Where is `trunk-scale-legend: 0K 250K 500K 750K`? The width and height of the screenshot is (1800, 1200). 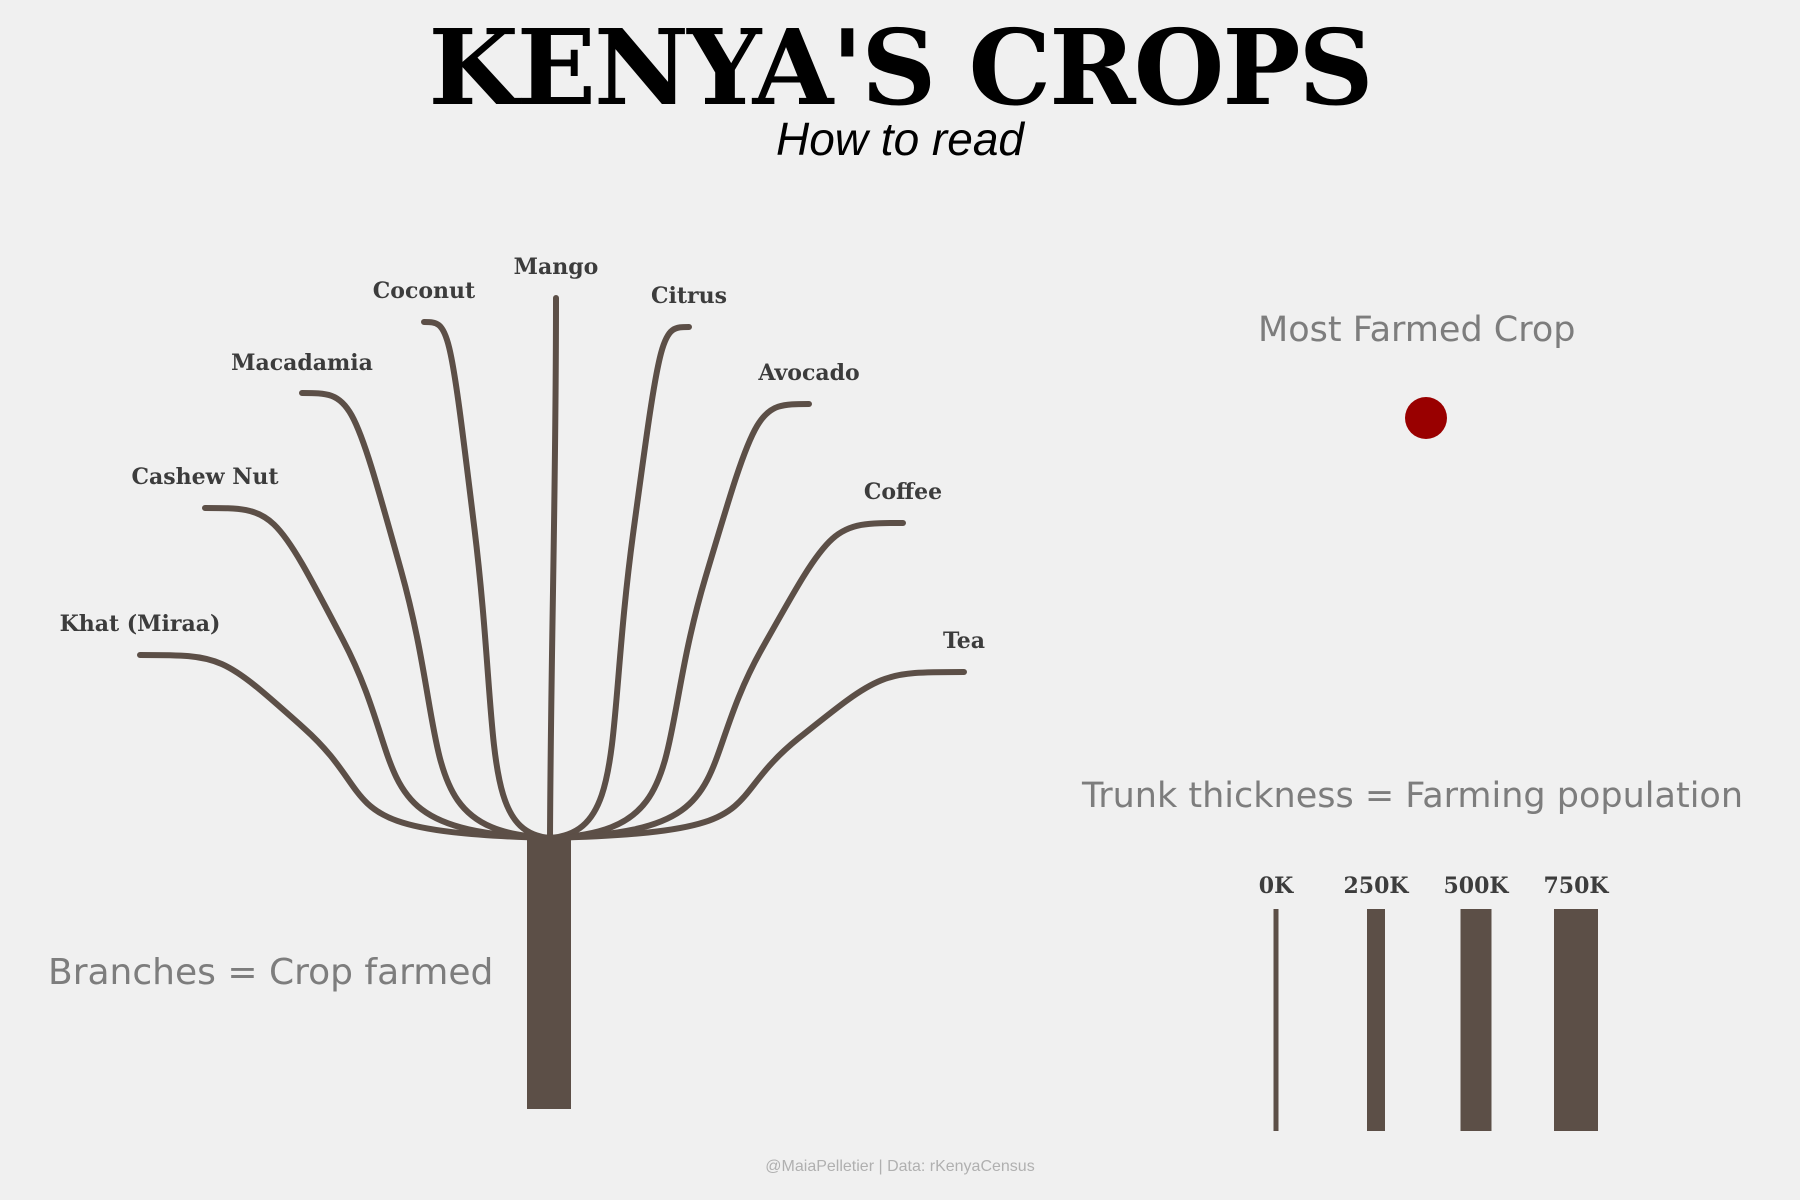 trunk-scale-legend: 0K 250K 500K 750K is located at coordinates (1434, 1002).